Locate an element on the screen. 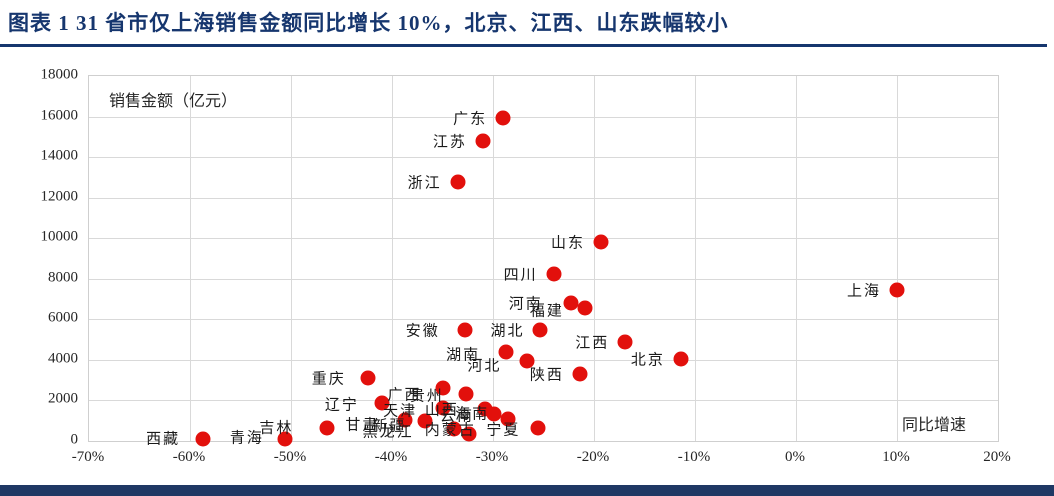 Image resolution: width=1054 pixels, height=496 pixels. y-axis-tick-label: 16000 is located at coordinates (59, 115).